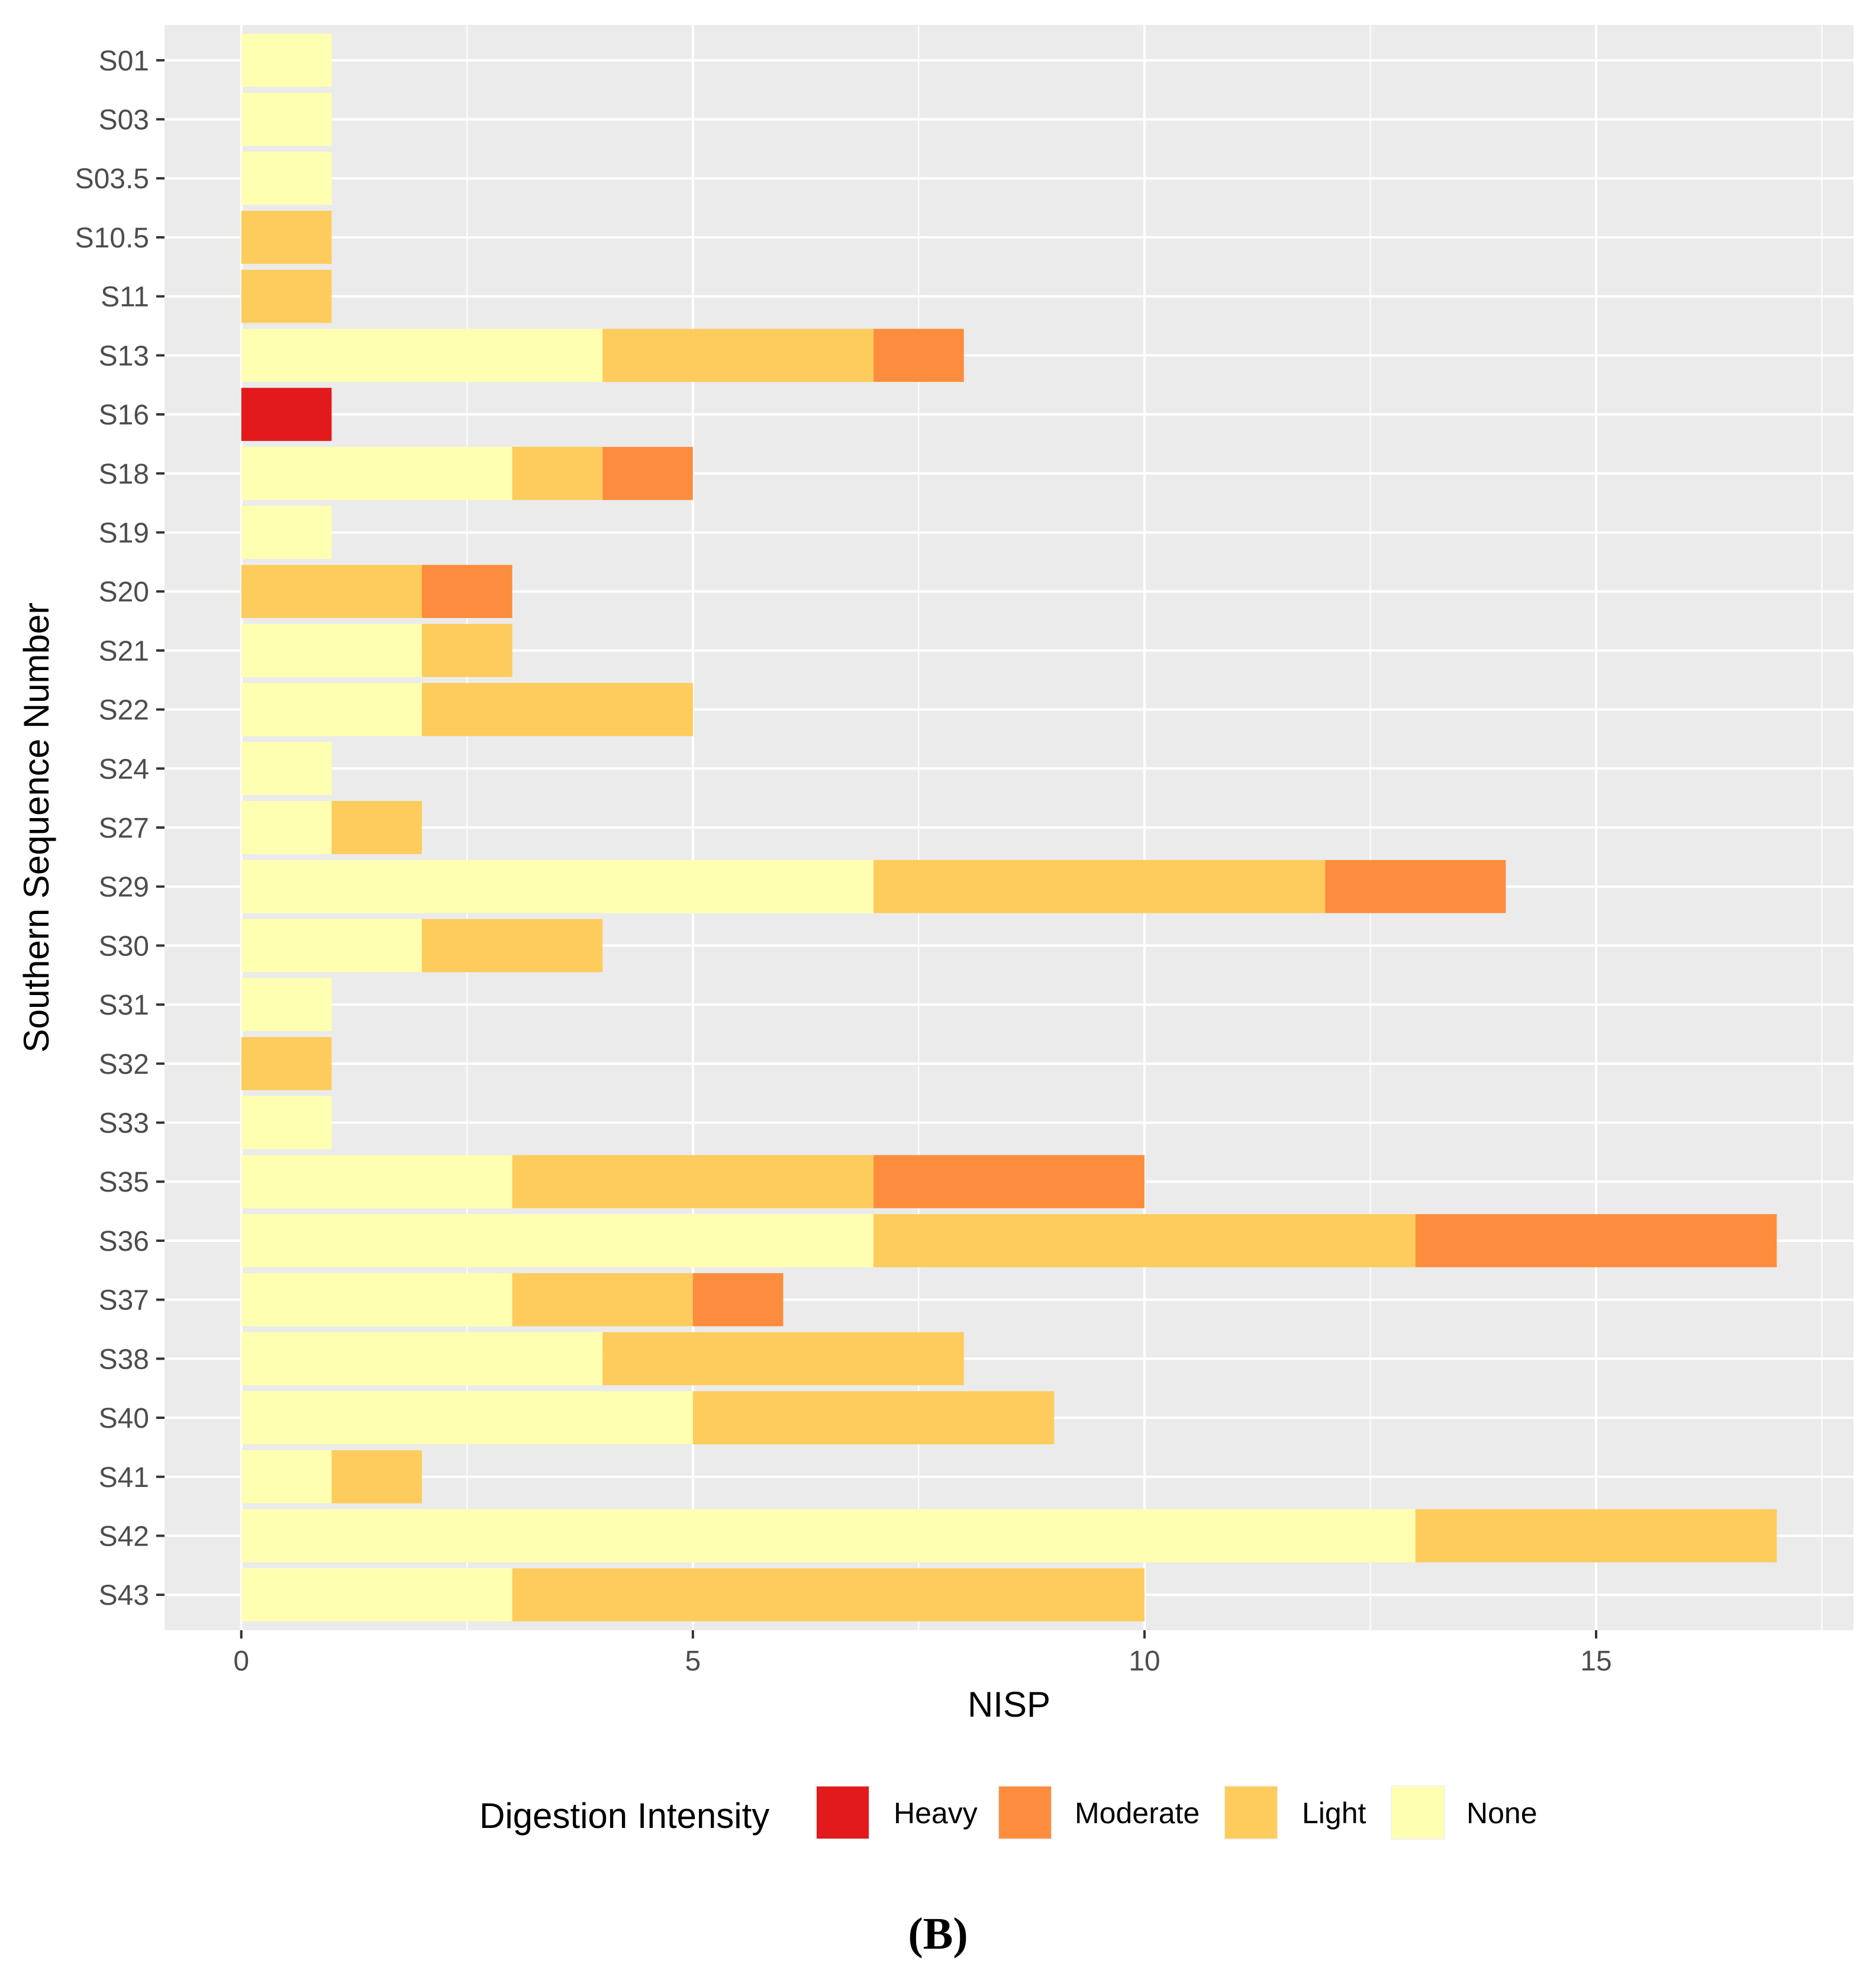 The image size is (1876, 1970). What do you see at coordinates (124, 652) in the screenshot?
I see `y-tick-label: S21` at bounding box center [124, 652].